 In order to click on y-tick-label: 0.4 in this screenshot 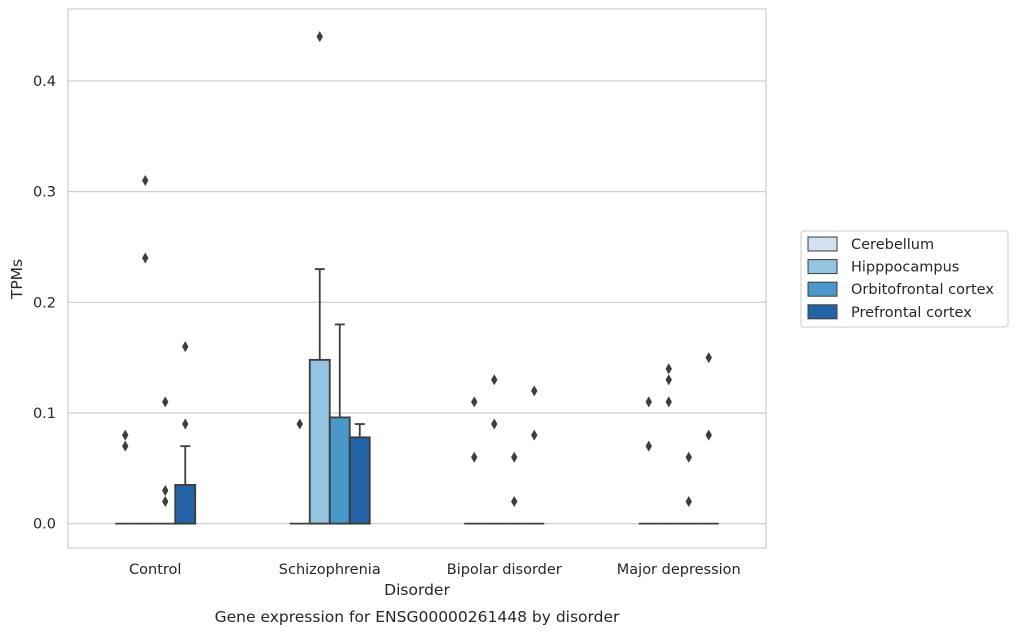, I will do `click(44, 82)`.